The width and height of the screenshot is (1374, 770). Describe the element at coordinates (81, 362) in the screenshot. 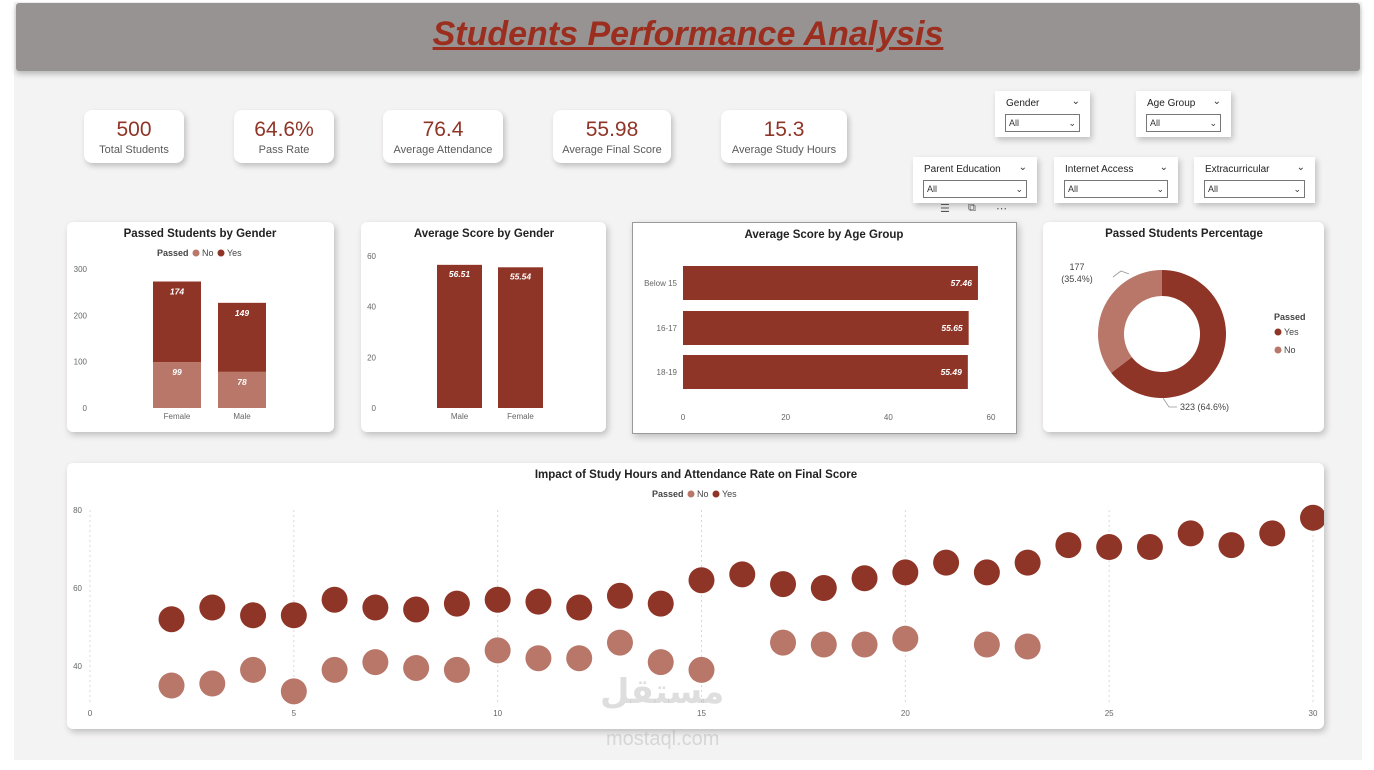

I see `y-tick-label: 100` at that location.